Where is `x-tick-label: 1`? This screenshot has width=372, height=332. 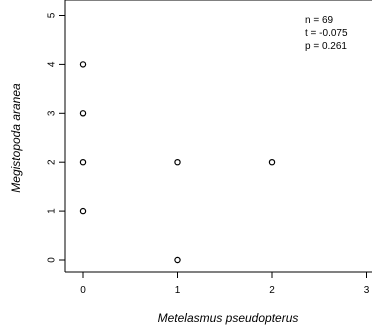
x-tick-label: 1 is located at coordinates (178, 290).